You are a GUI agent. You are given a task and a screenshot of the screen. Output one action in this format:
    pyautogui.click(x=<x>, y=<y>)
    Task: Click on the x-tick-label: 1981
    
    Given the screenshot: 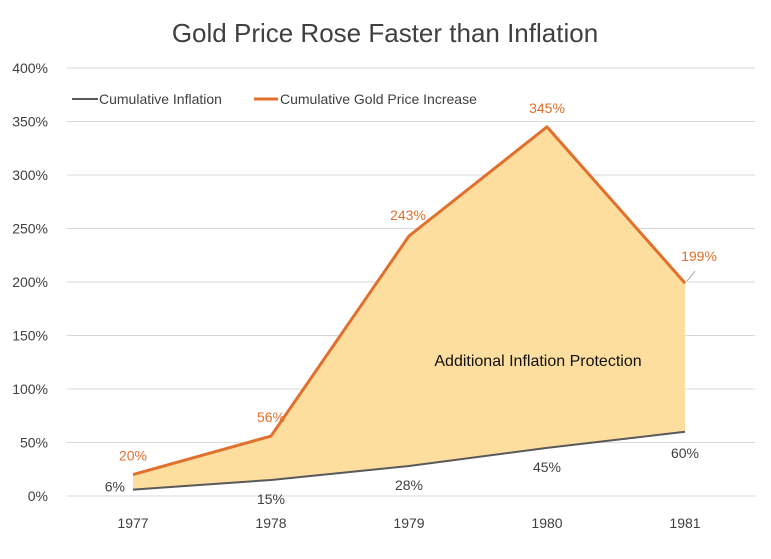 What is the action you would take?
    pyautogui.click(x=684, y=523)
    